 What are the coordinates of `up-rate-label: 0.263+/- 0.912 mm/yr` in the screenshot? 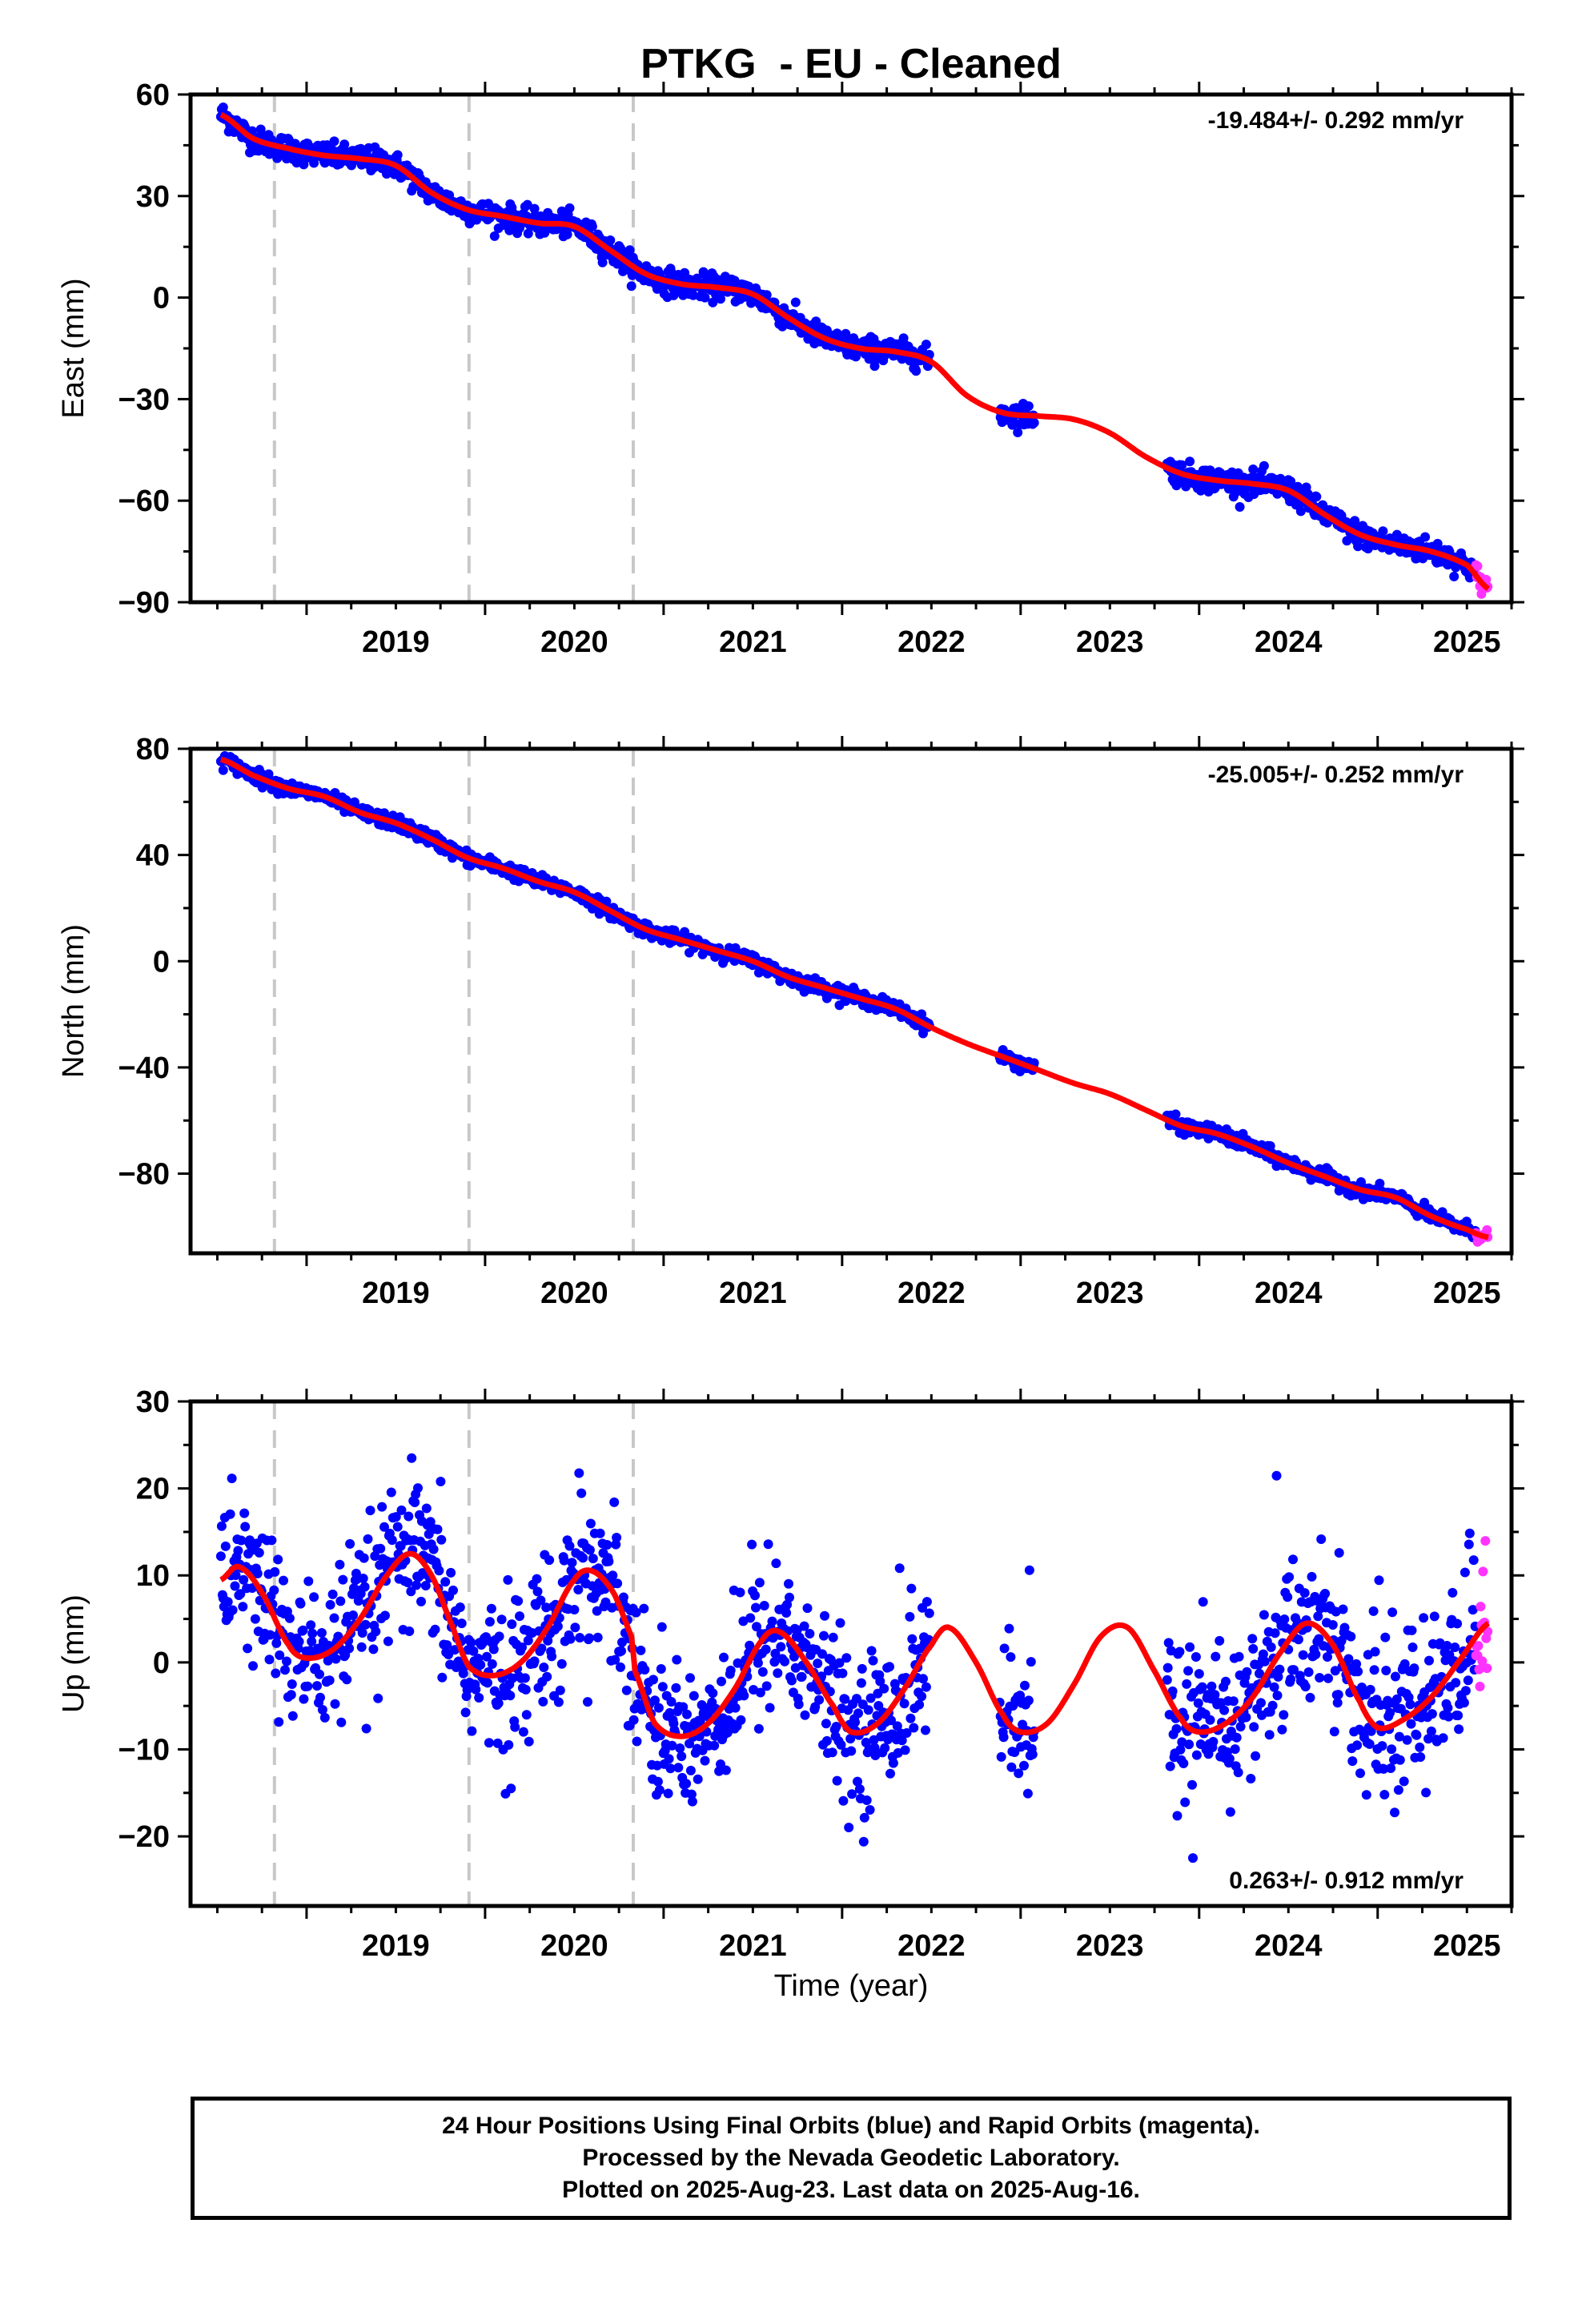 It's located at (1346, 1881).